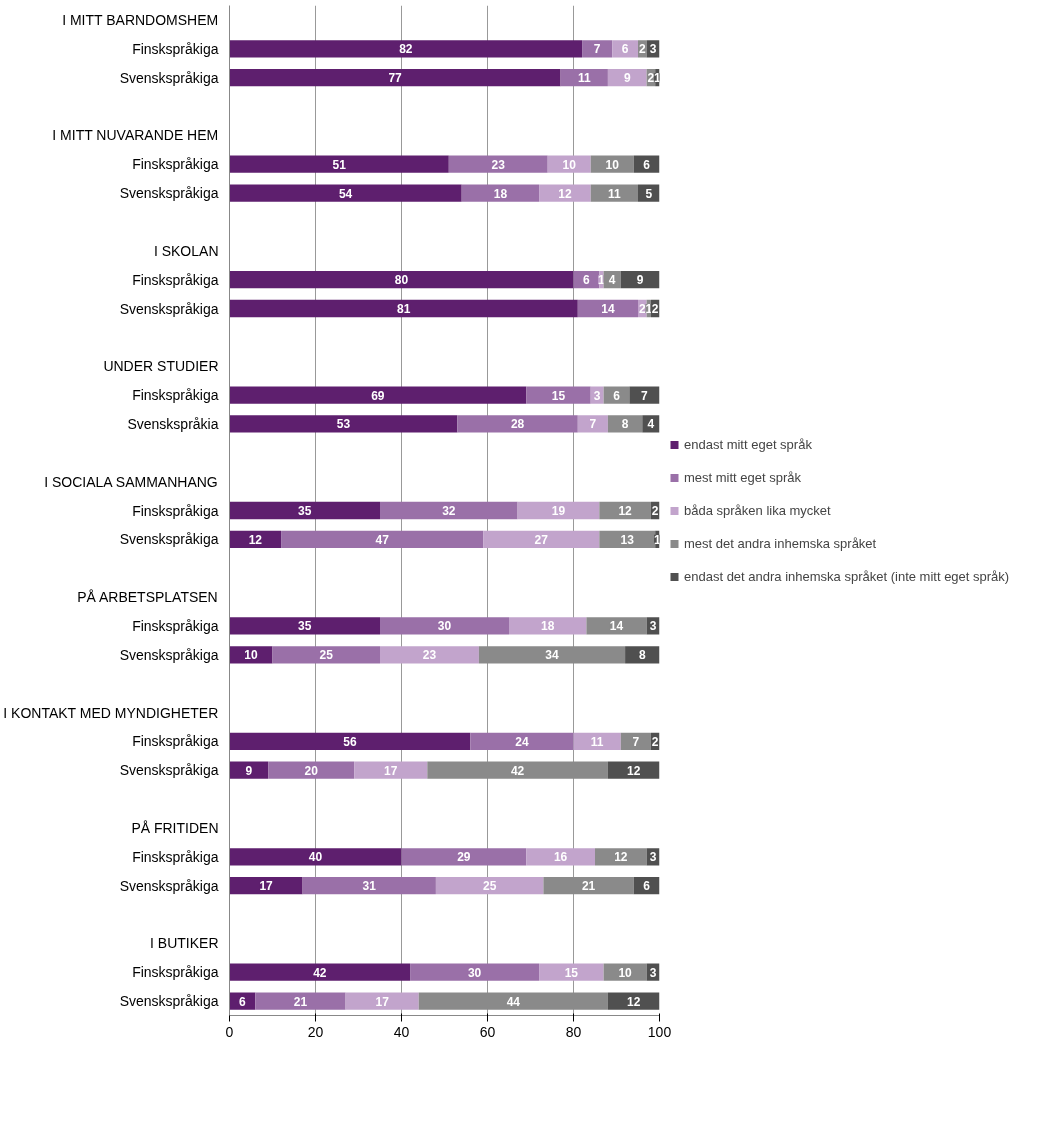 The height and width of the screenshot is (1135, 1039). I want to click on data-label: 7, so click(597, 49).